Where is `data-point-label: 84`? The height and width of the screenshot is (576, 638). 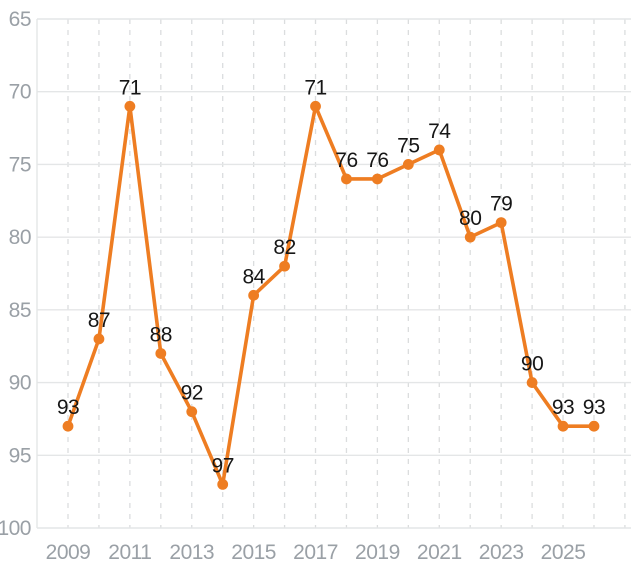
data-point-label: 84 is located at coordinates (253, 276).